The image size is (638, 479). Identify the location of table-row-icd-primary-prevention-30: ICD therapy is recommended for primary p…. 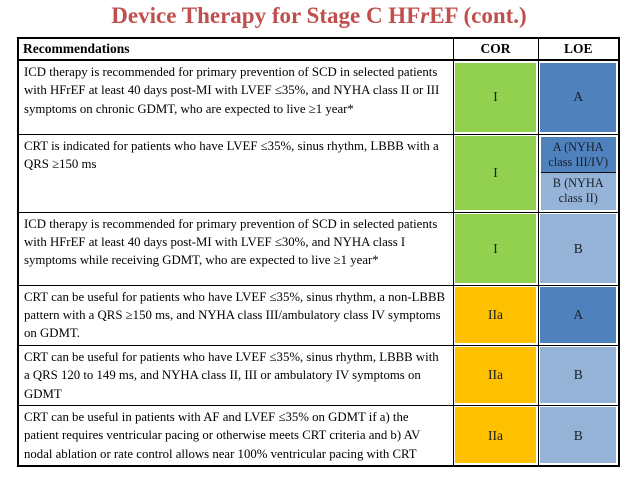
(318, 248).